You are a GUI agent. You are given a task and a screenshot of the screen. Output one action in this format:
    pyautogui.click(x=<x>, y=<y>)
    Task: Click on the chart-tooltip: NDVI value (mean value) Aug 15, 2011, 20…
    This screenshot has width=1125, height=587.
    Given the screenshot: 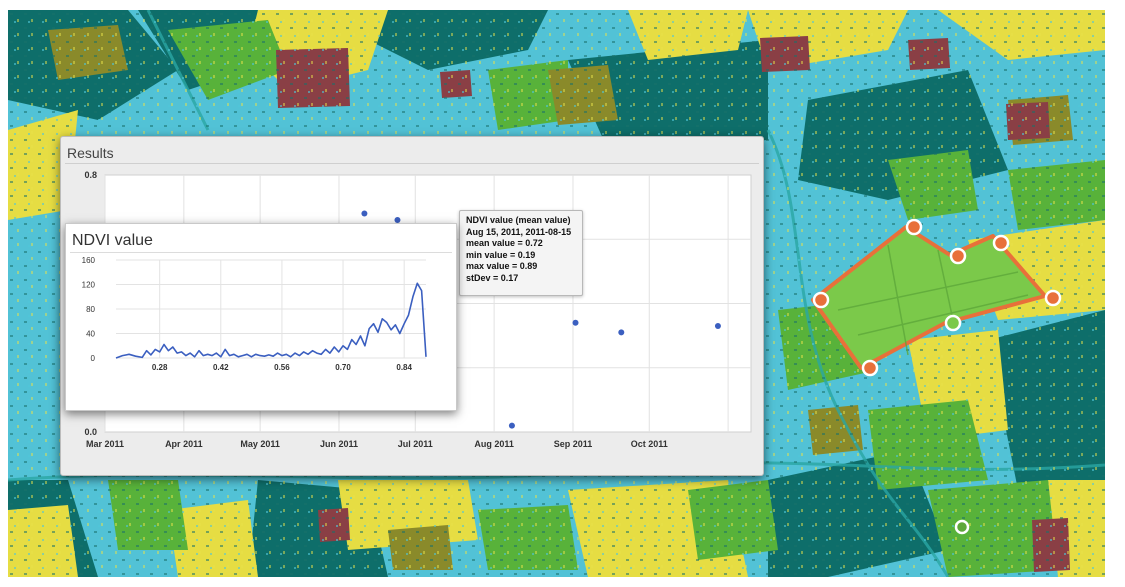 What is the action you would take?
    pyautogui.click(x=521, y=253)
    